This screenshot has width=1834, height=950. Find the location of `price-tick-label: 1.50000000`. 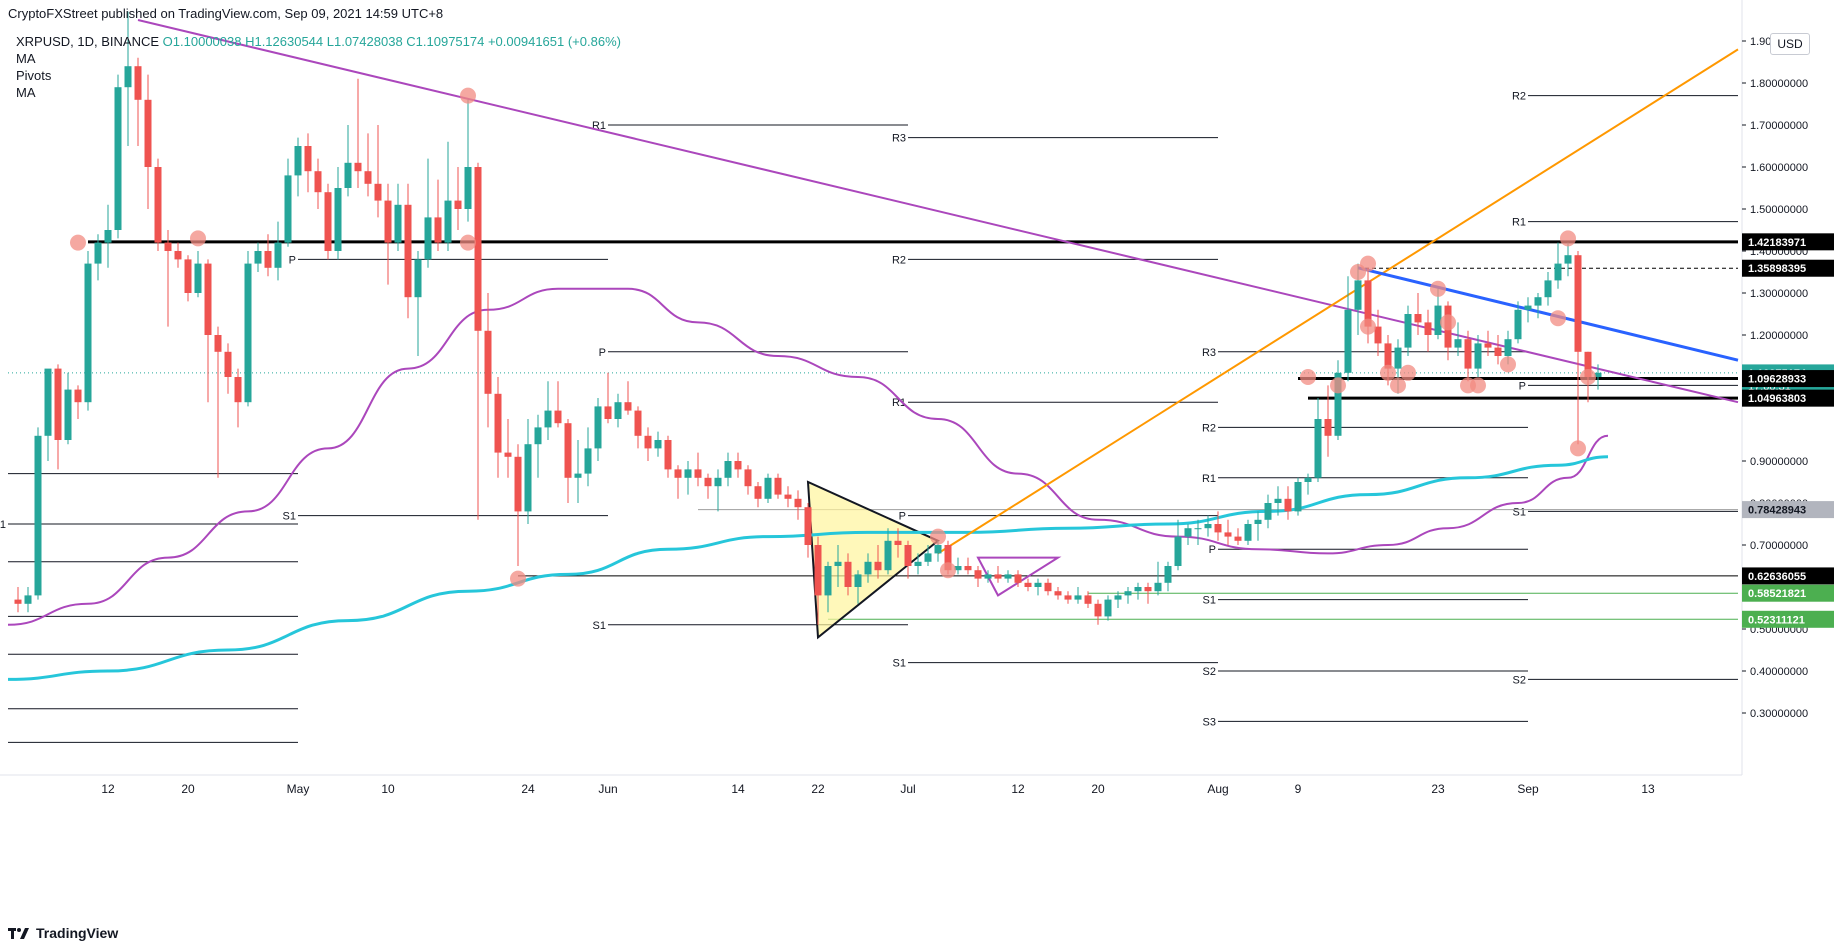

price-tick-label: 1.50000000 is located at coordinates (1779, 210).